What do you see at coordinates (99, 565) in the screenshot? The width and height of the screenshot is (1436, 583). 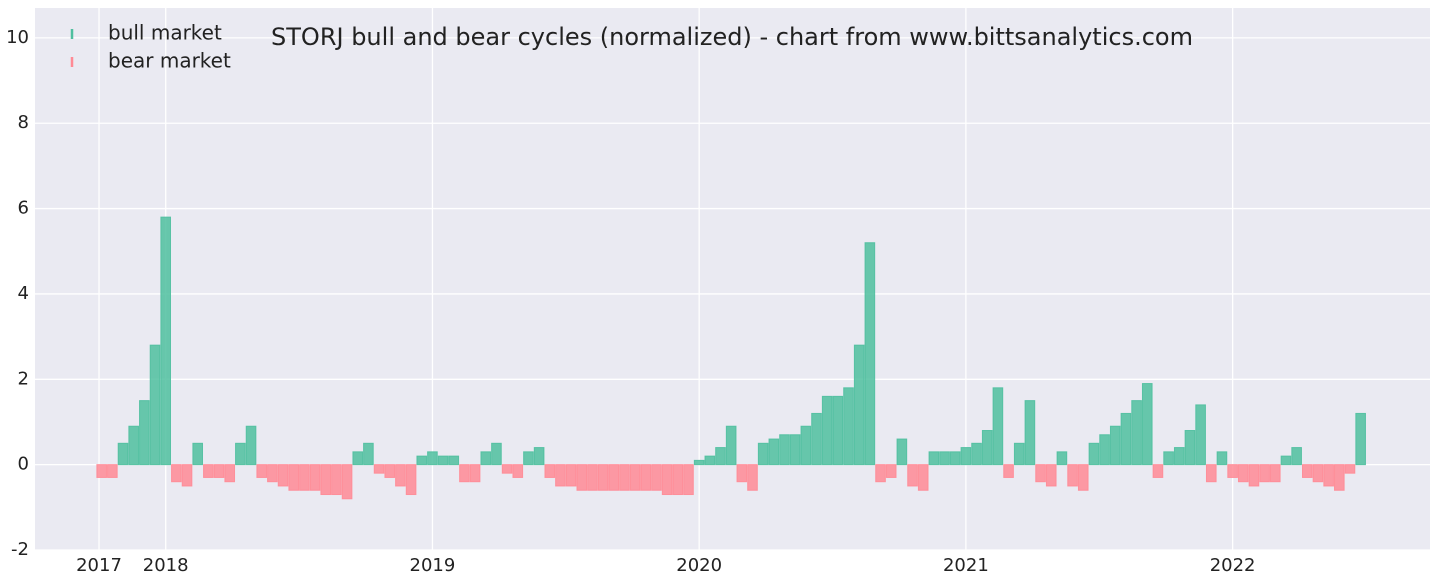 I see `x-tick-label: 2017` at bounding box center [99, 565].